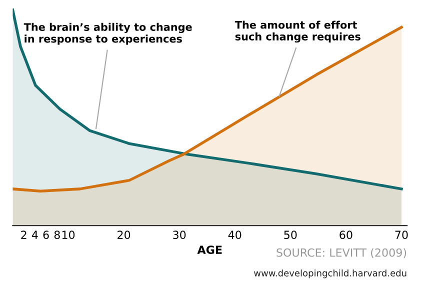 Image resolution: width=424 pixels, height=282 pixels. What do you see at coordinates (46, 235) in the screenshot?
I see `x-tick-label: 6` at bounding box center [46, 235].